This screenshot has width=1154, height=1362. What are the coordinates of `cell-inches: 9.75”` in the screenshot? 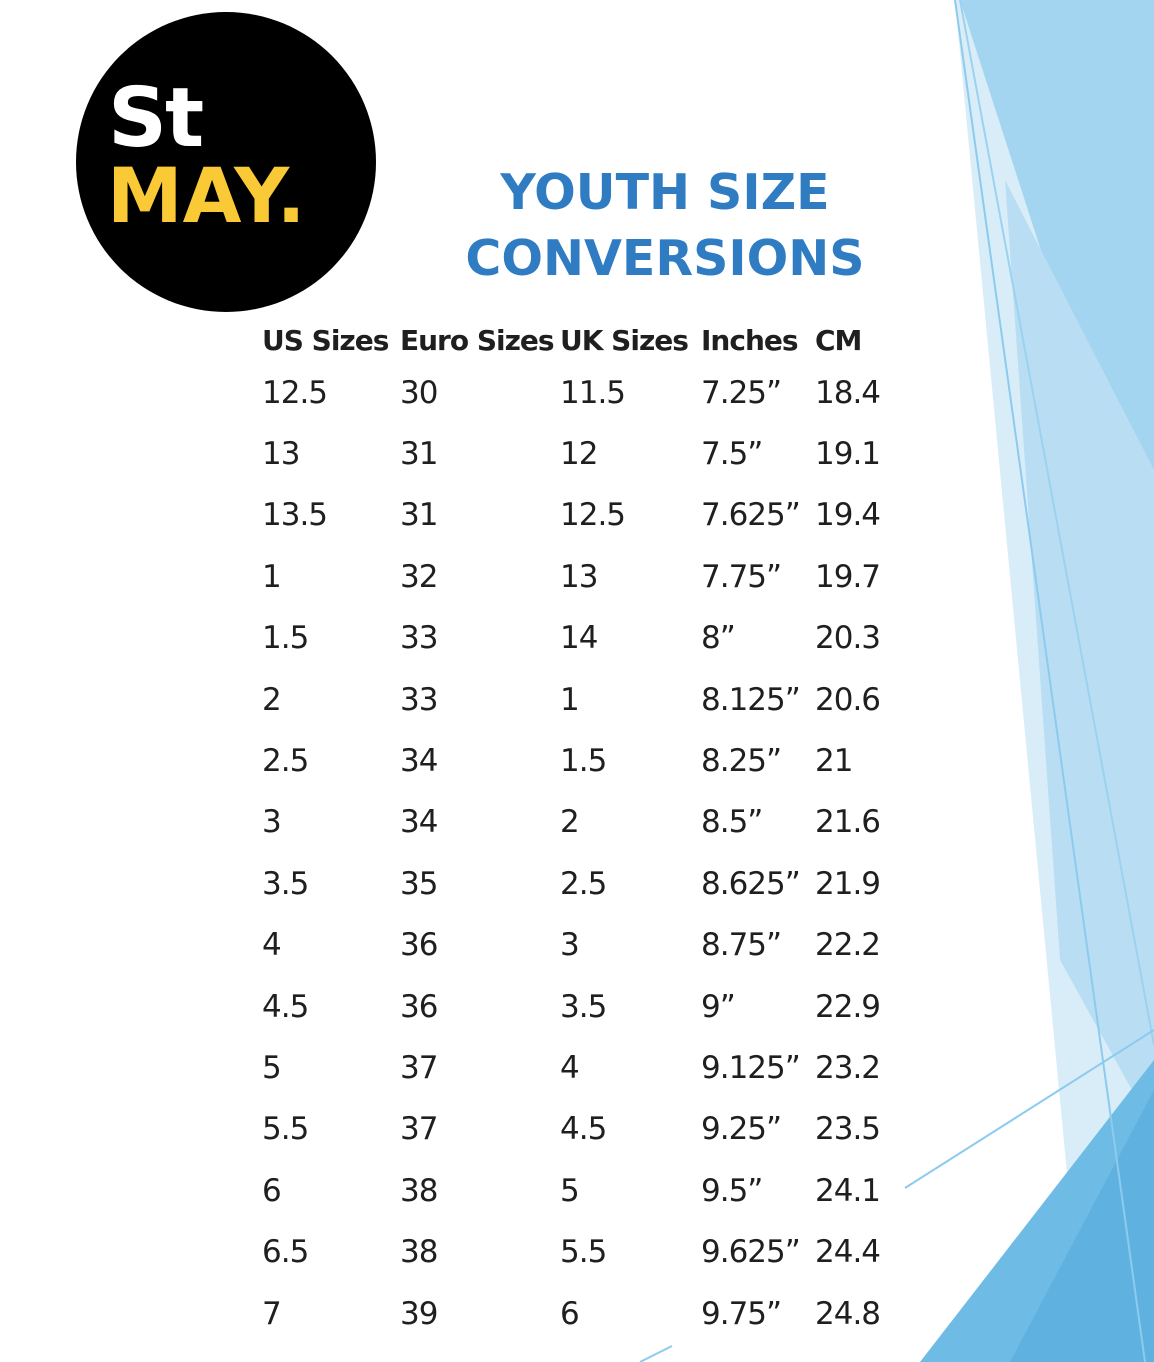 It's located at (741, 1313).